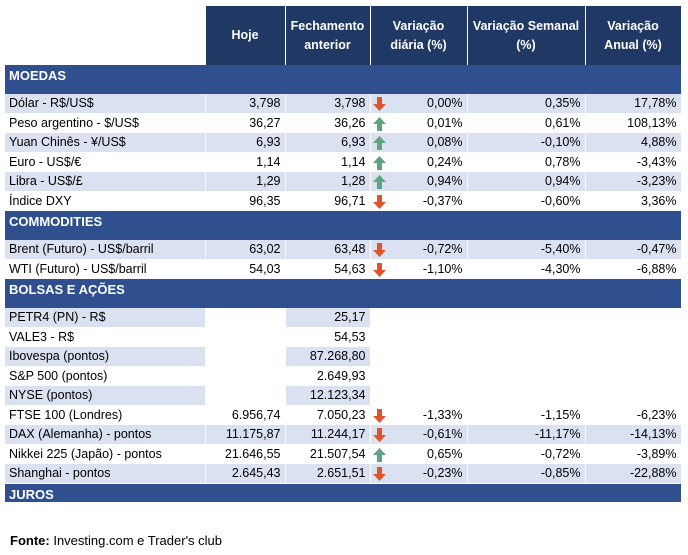 The width and height of the screenshot is (688, 555). What do you see at coordinates (105, 162) in the screenshot?
I see `row-label: Euro - US$/€` at bounding box center [105, 162].